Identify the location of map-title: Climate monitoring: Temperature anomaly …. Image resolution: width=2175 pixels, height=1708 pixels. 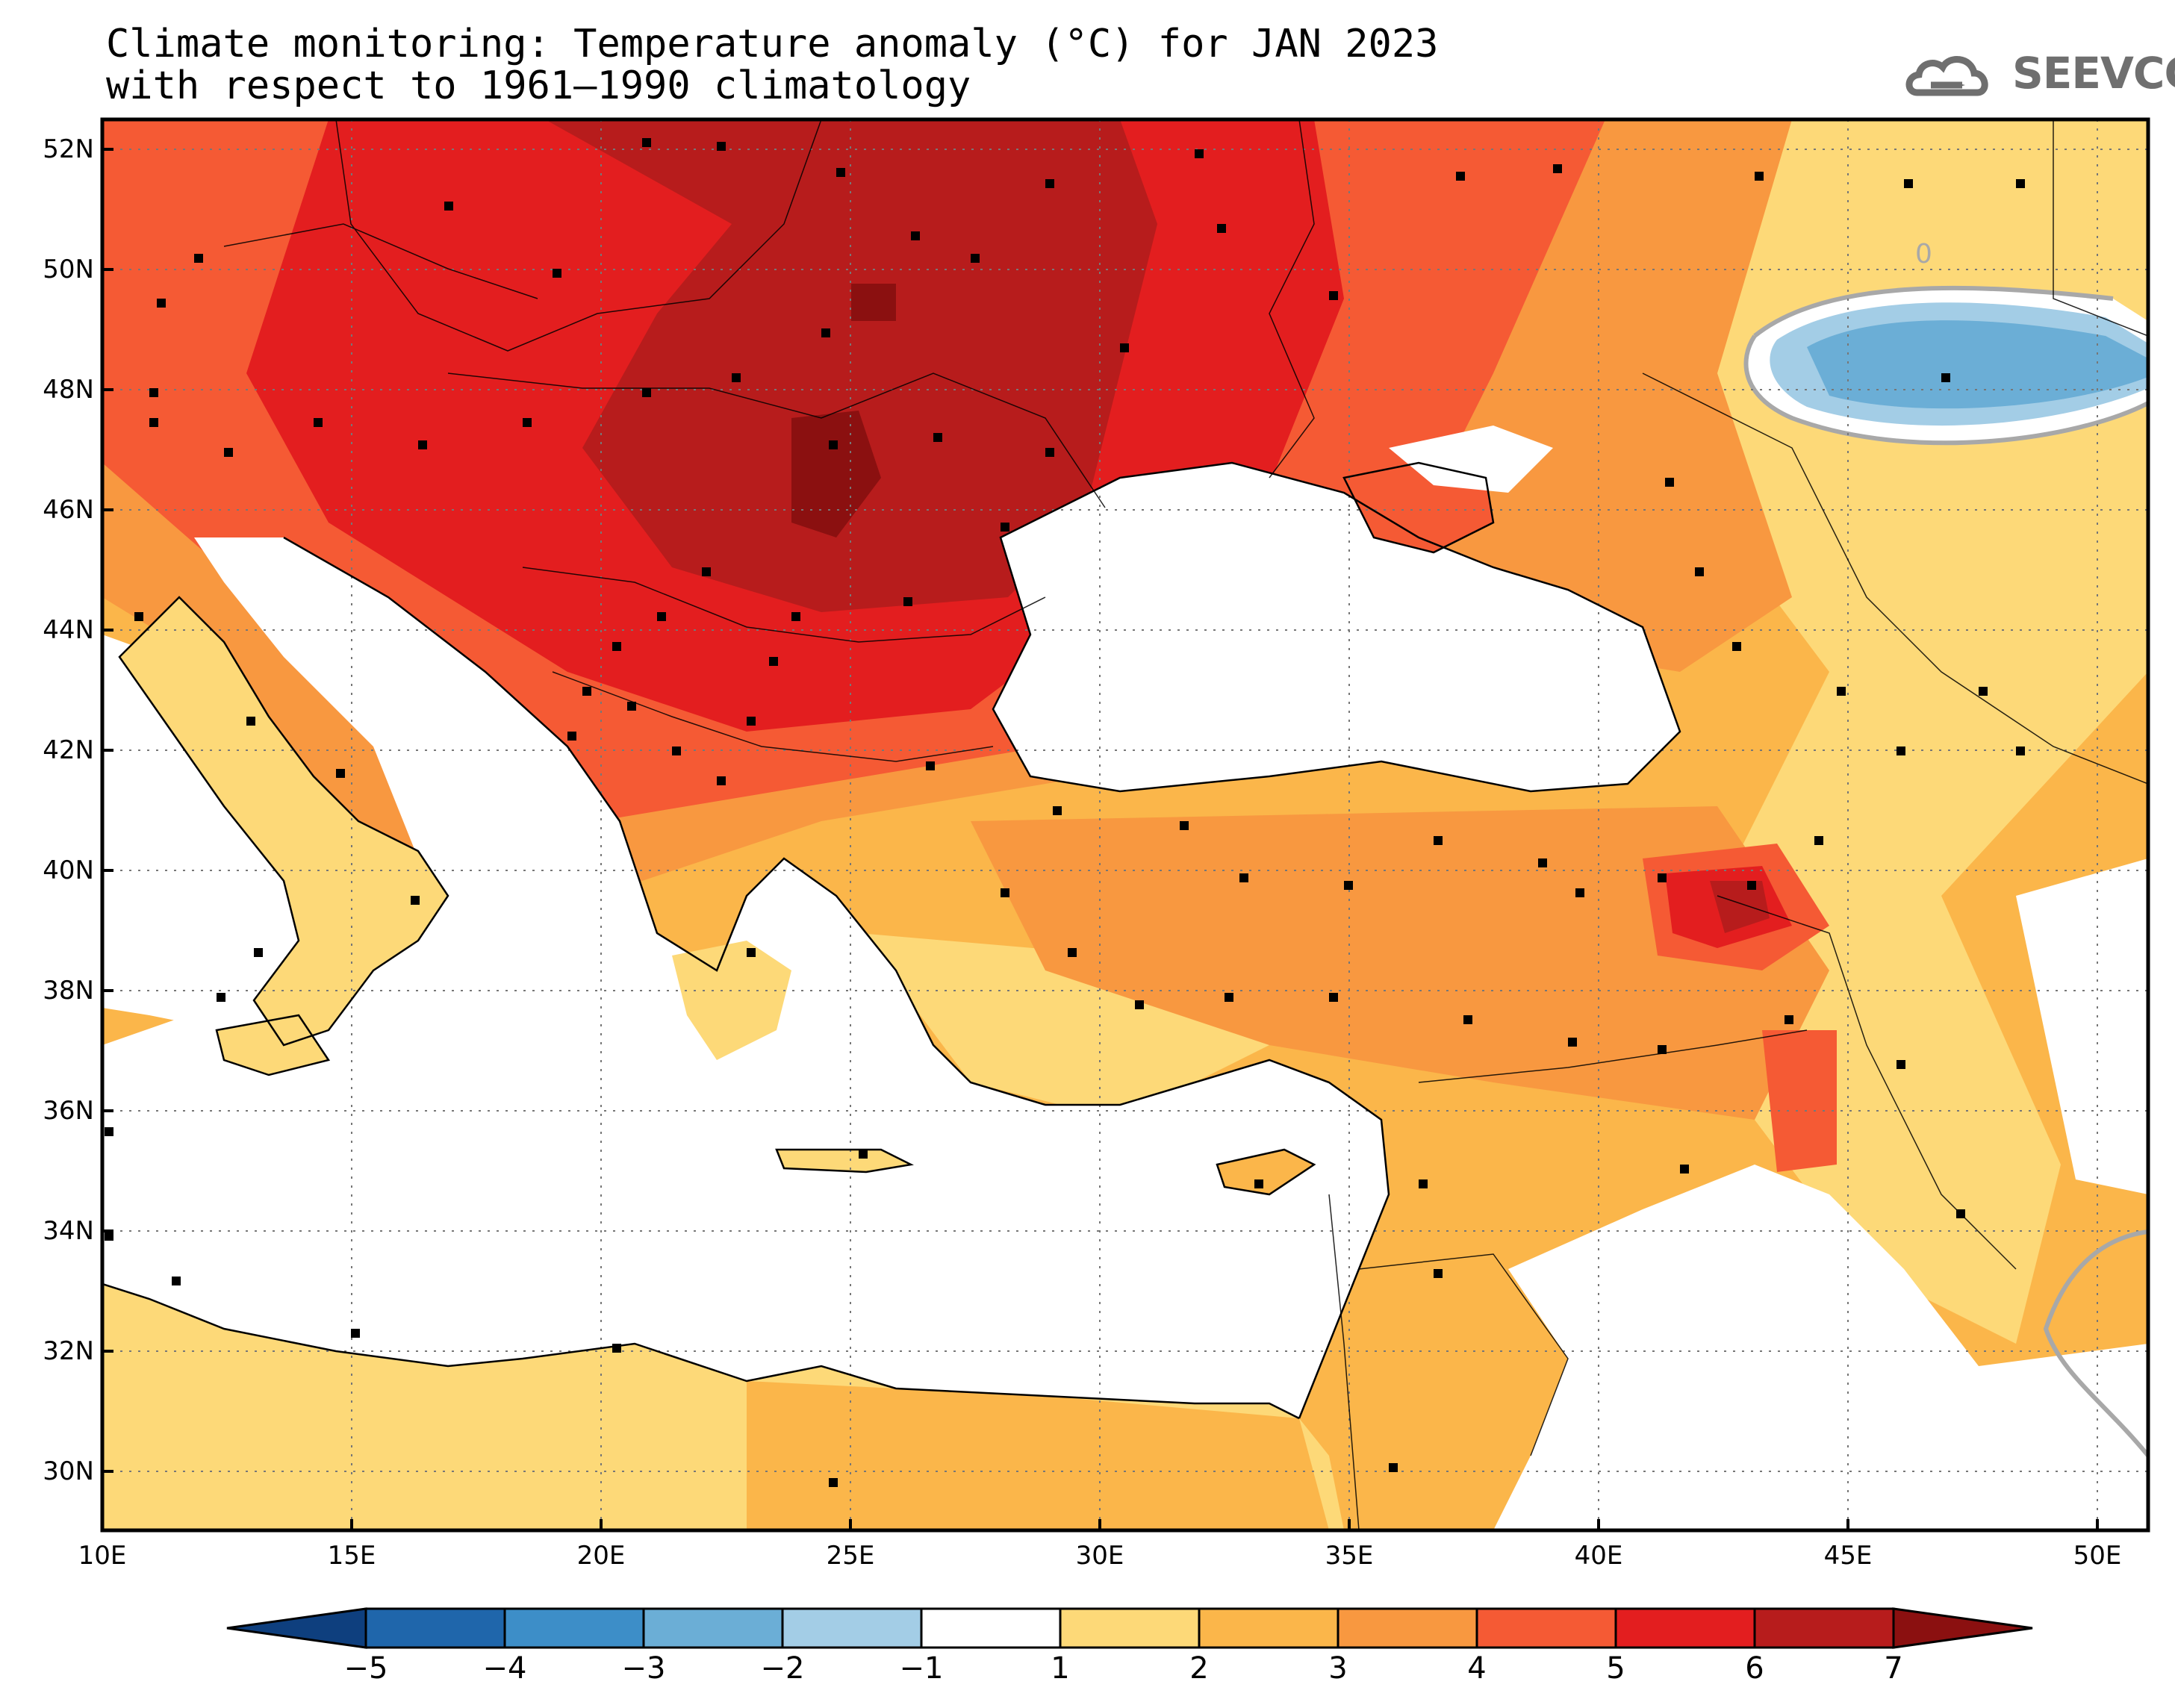
(772, 44).